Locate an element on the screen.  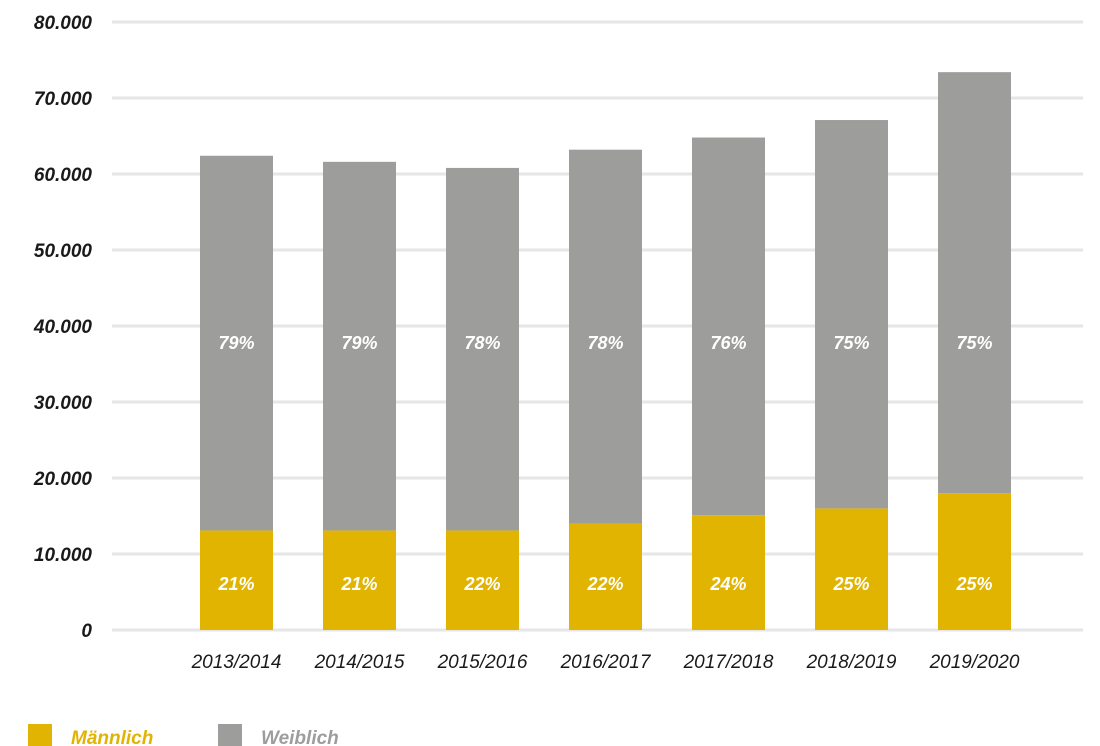
y-tick-label: 70.000 is located at coordinates (63, 99).